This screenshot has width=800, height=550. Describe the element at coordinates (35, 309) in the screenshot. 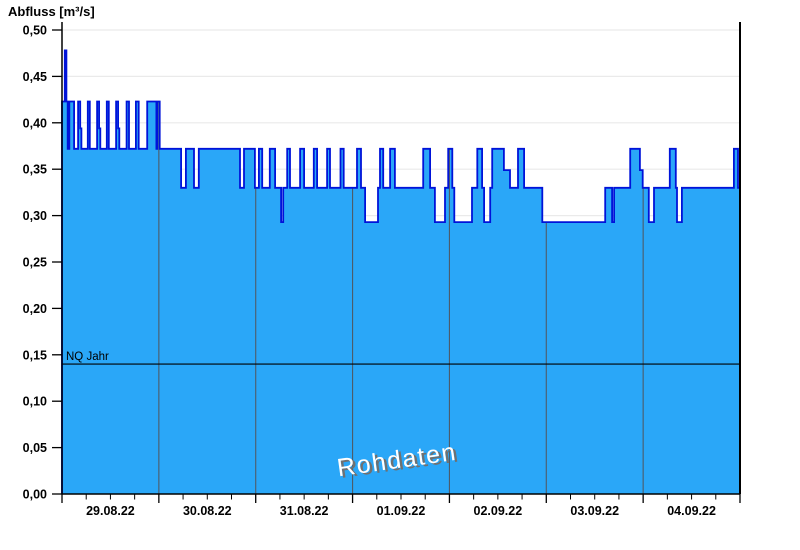

I see `y-tick-label: 0,20` at that location.